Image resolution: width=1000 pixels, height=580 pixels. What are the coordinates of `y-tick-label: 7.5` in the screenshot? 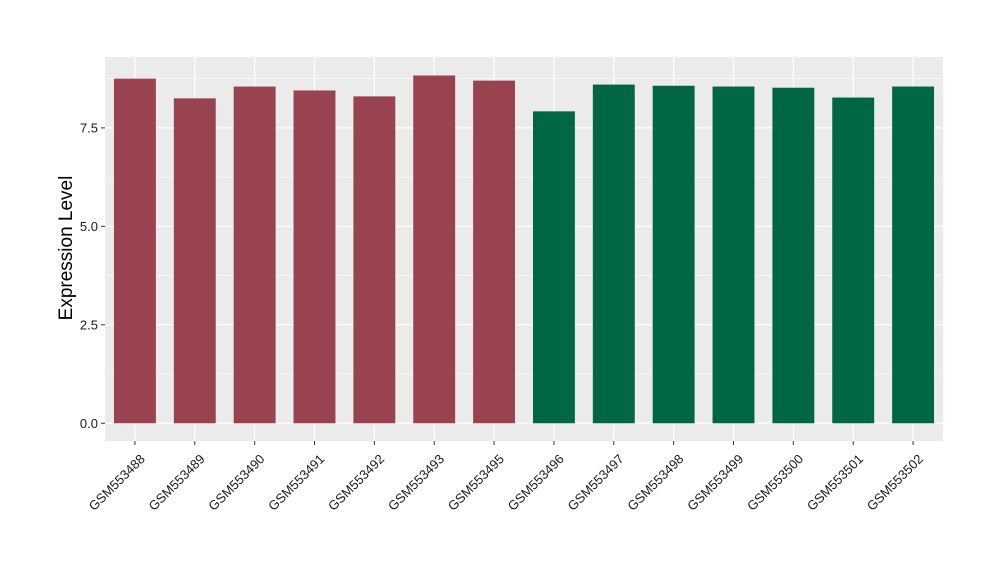 It's located at (89, 127).